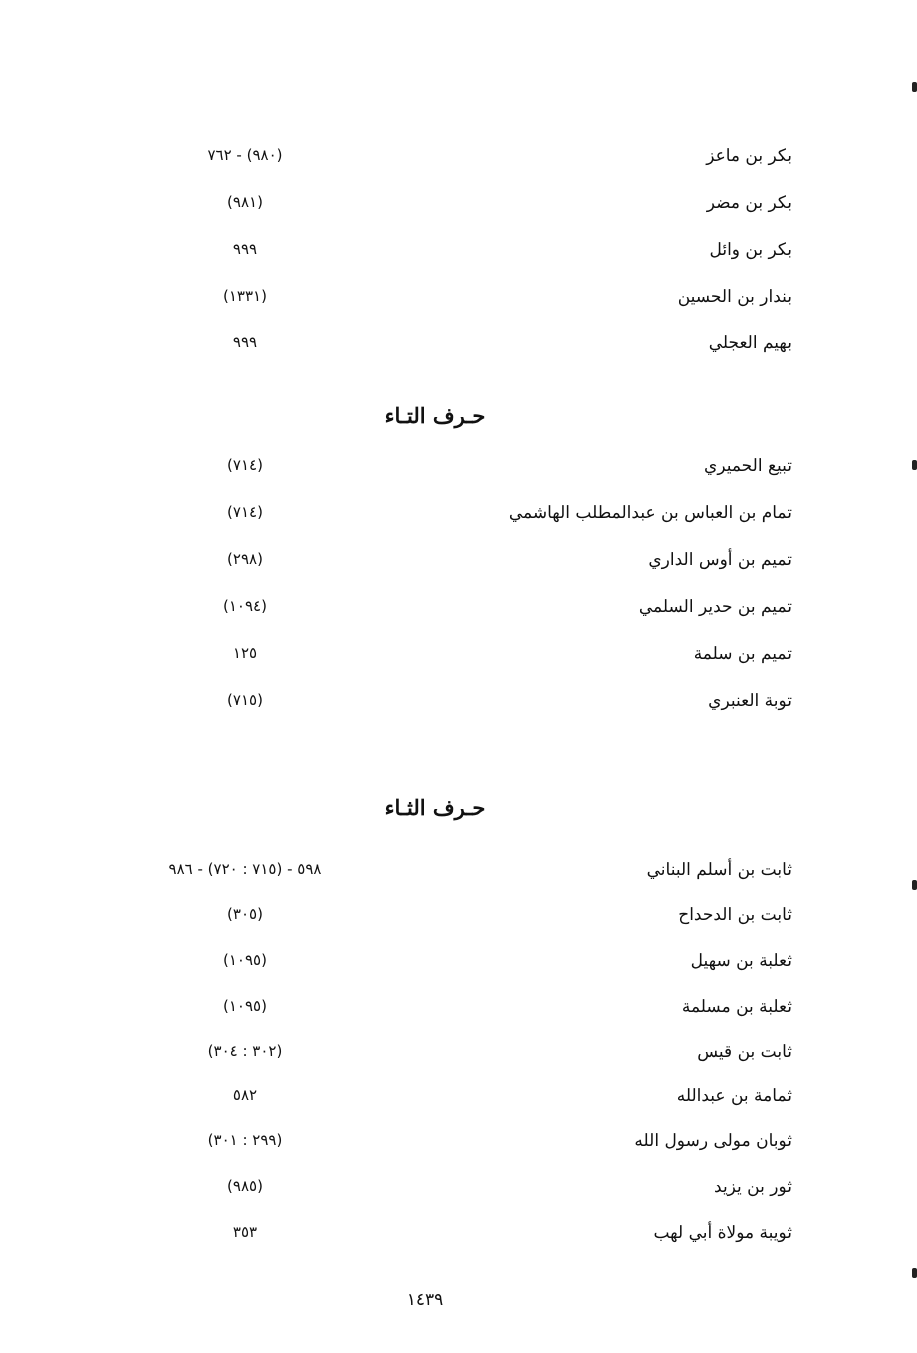 The image size is (917, 1353). What do you see at coordinates (245, 606) in the screenshot?
I see `entry-reference: (١٠٩٤)` at bounding box center [245, 606].